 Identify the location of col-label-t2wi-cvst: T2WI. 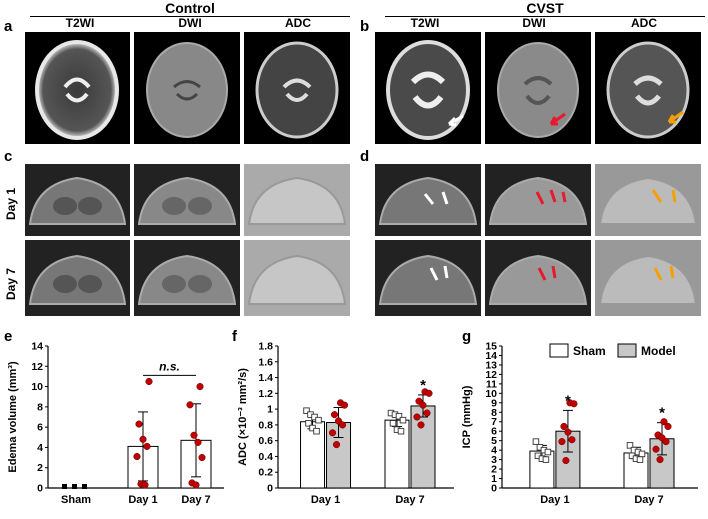
(425, 23).